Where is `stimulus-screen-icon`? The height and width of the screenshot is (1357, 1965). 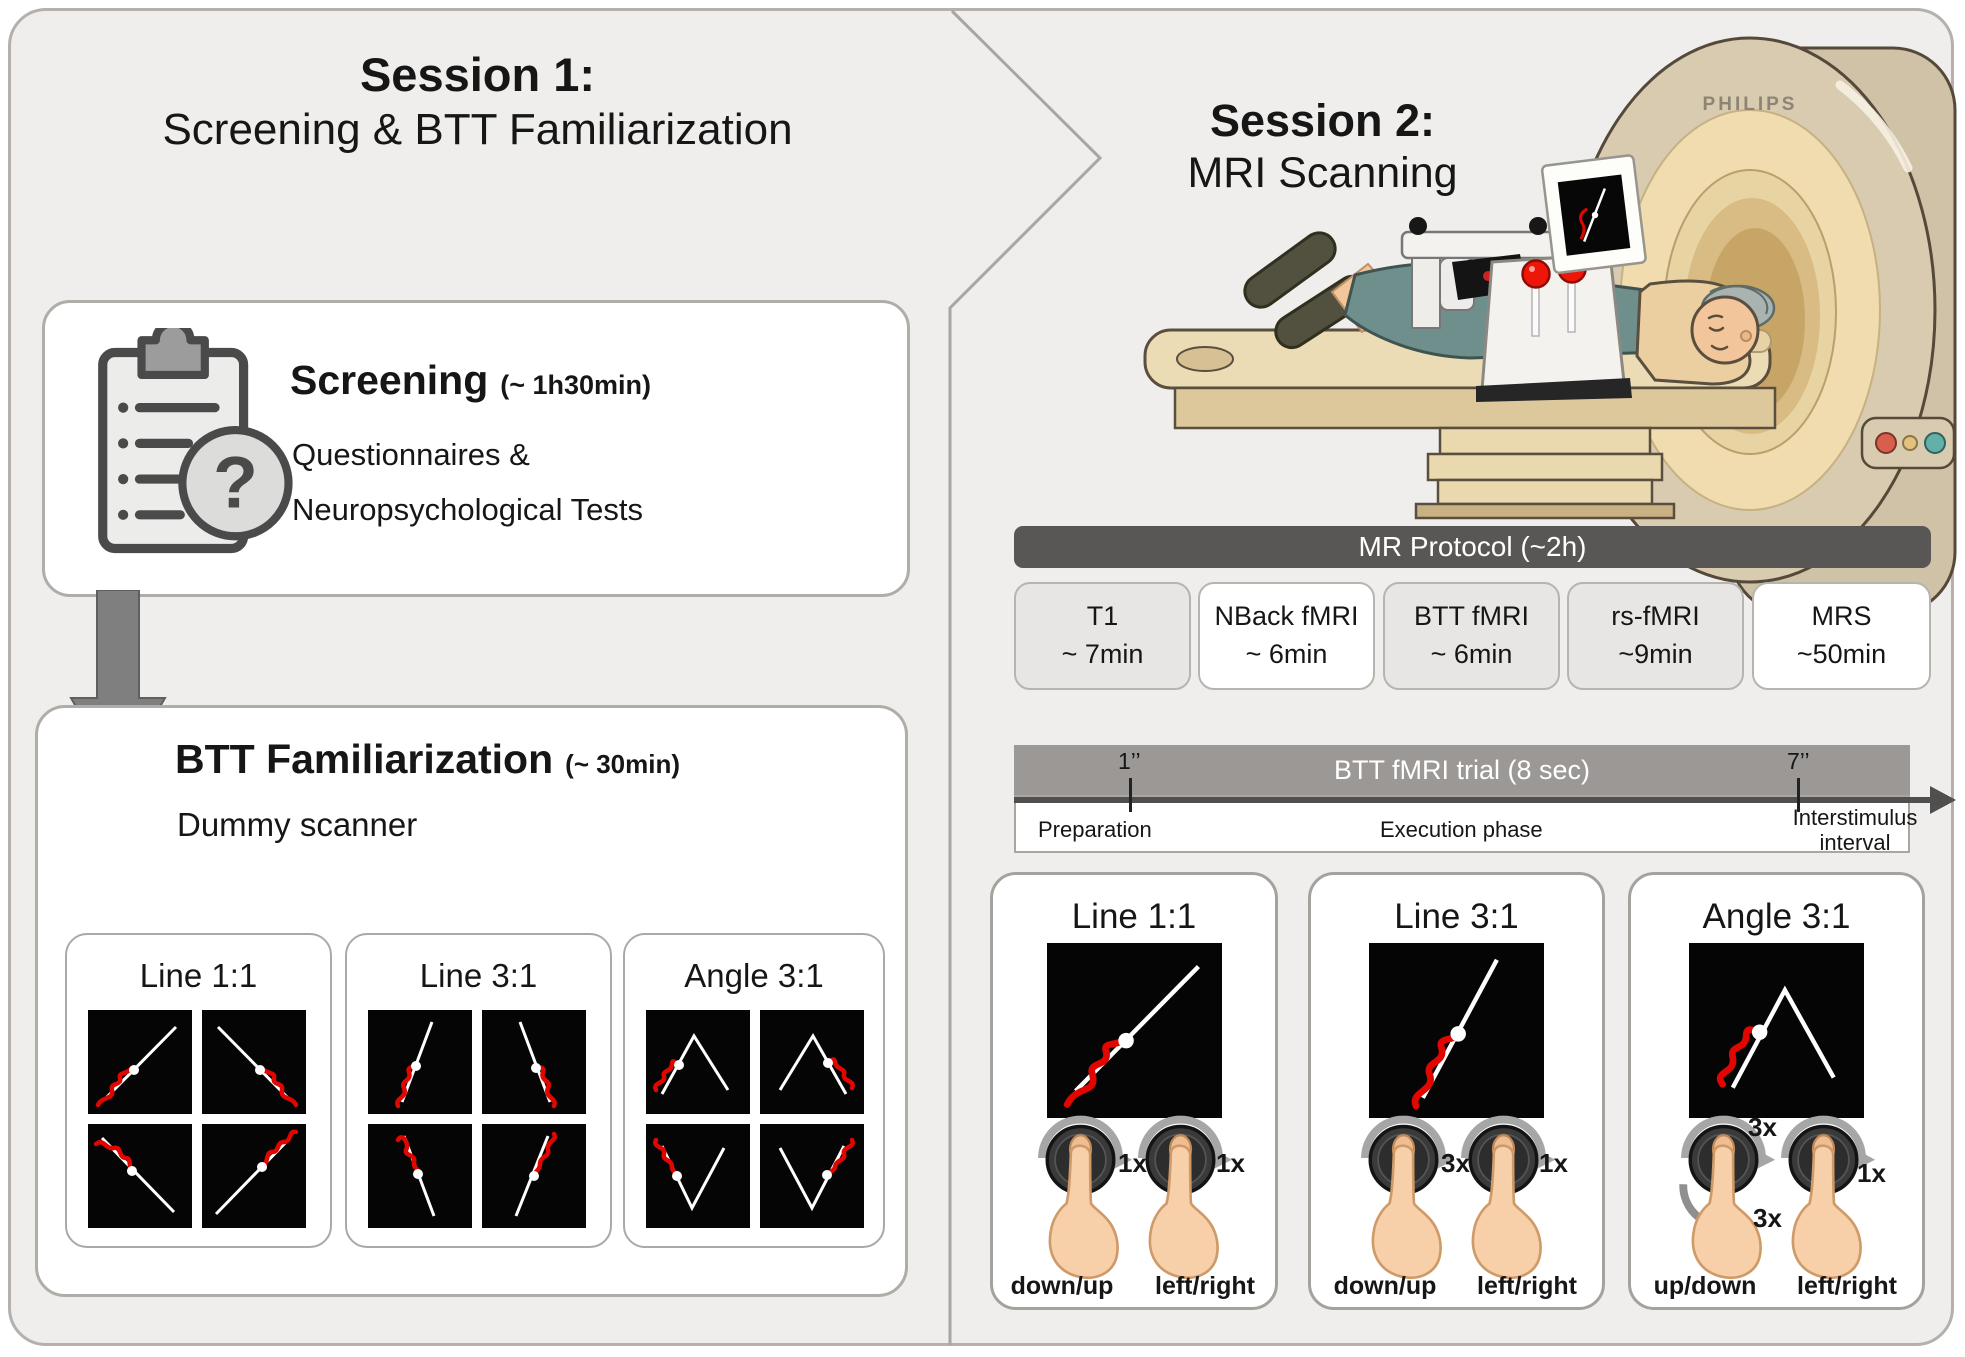 stimulus-screen-icon is located at coordinates (1593, 214).